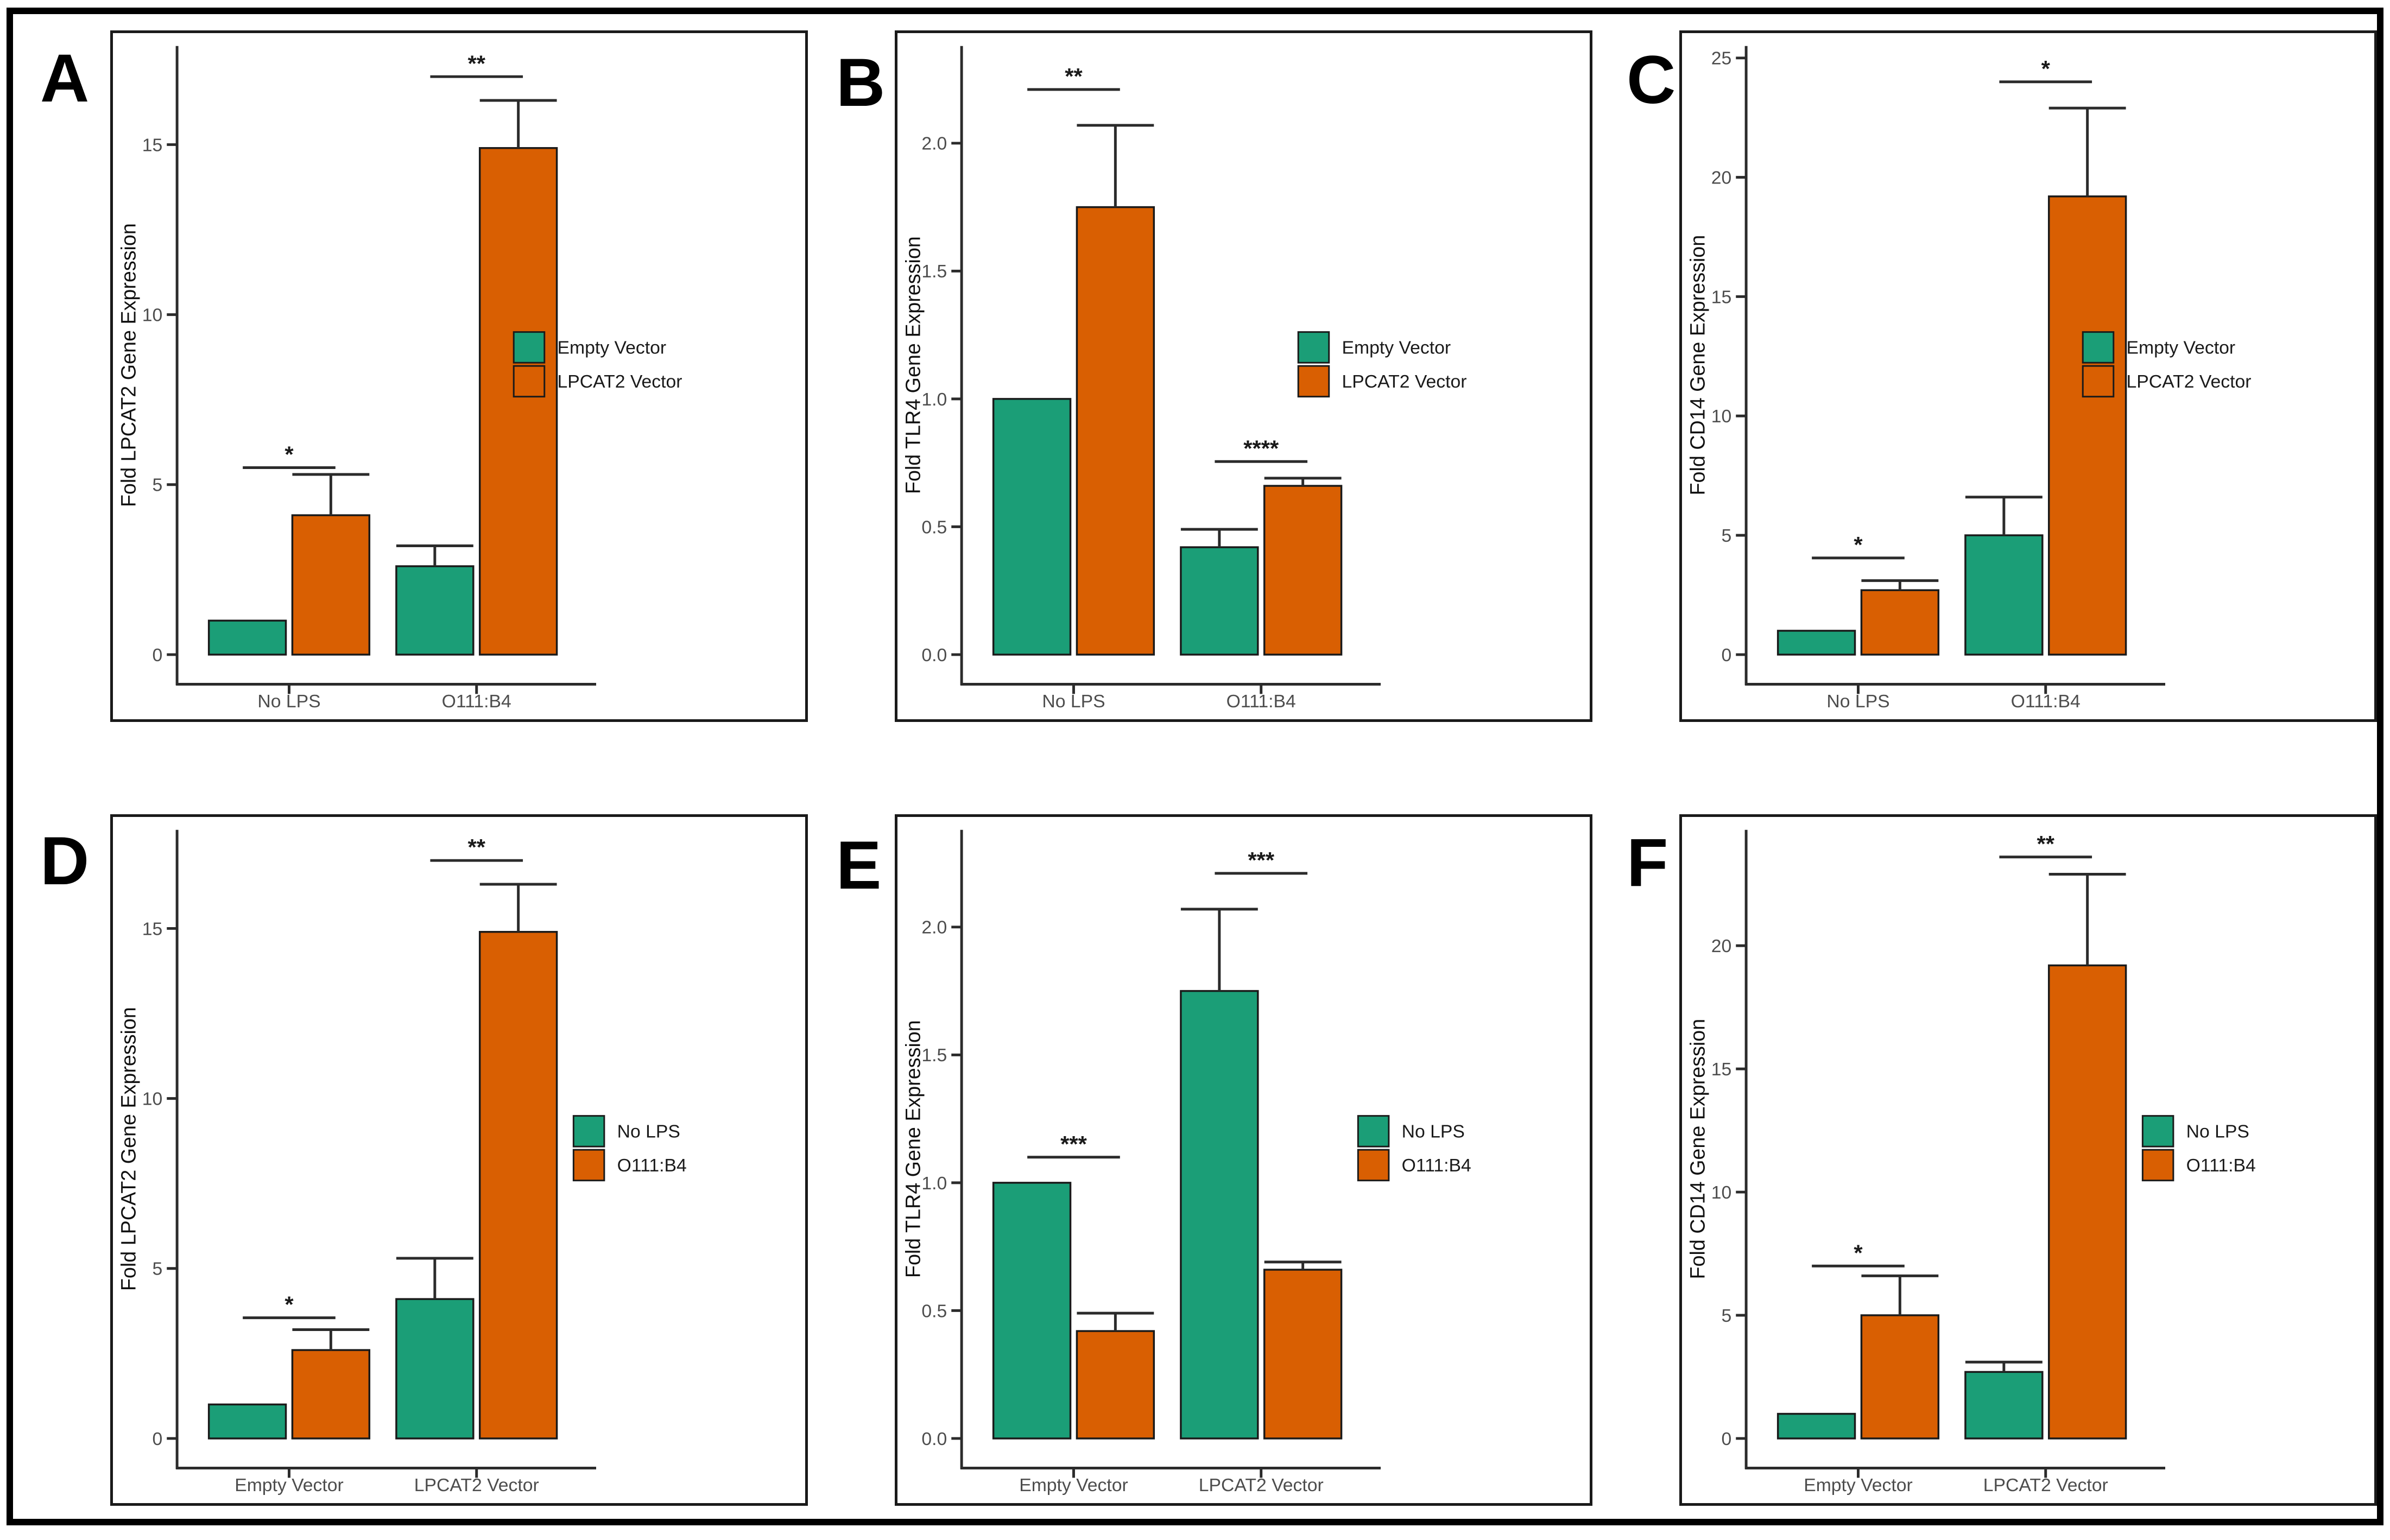 The width and height of the screenshot is (2390, 1540). Describe the element at coordinates (861, 83) in the screenshot. I see `panel-b-letter: B` at that location.